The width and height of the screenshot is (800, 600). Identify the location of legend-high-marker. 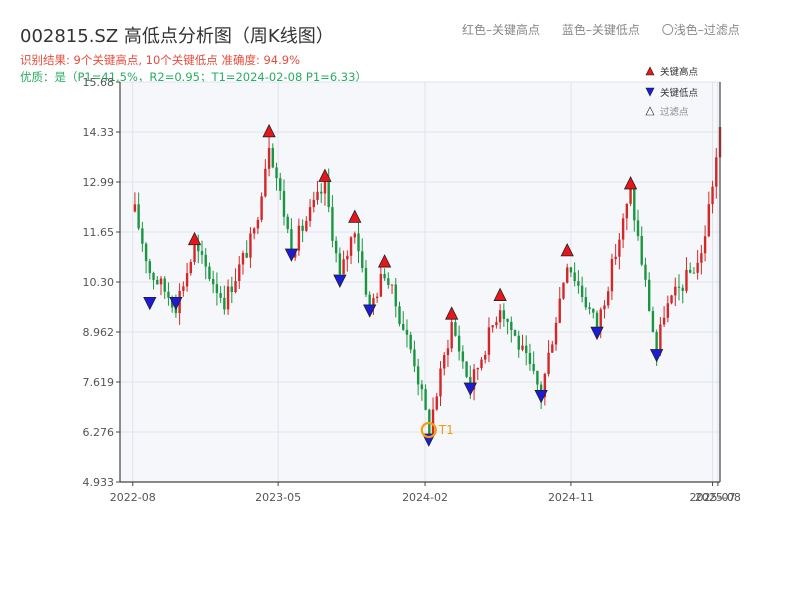
(650, 71).